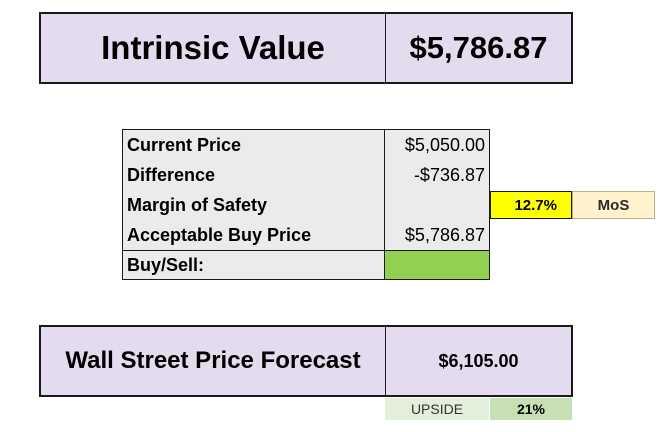 This screenshot has height=432, width=669. I want to click on difference-value: -$736.87, so click(449, 175).